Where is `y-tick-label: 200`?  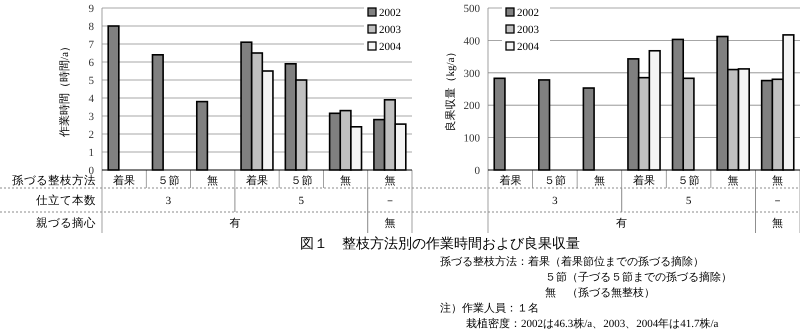 y-tick-label: 200 is located at coordinates (472, 106).